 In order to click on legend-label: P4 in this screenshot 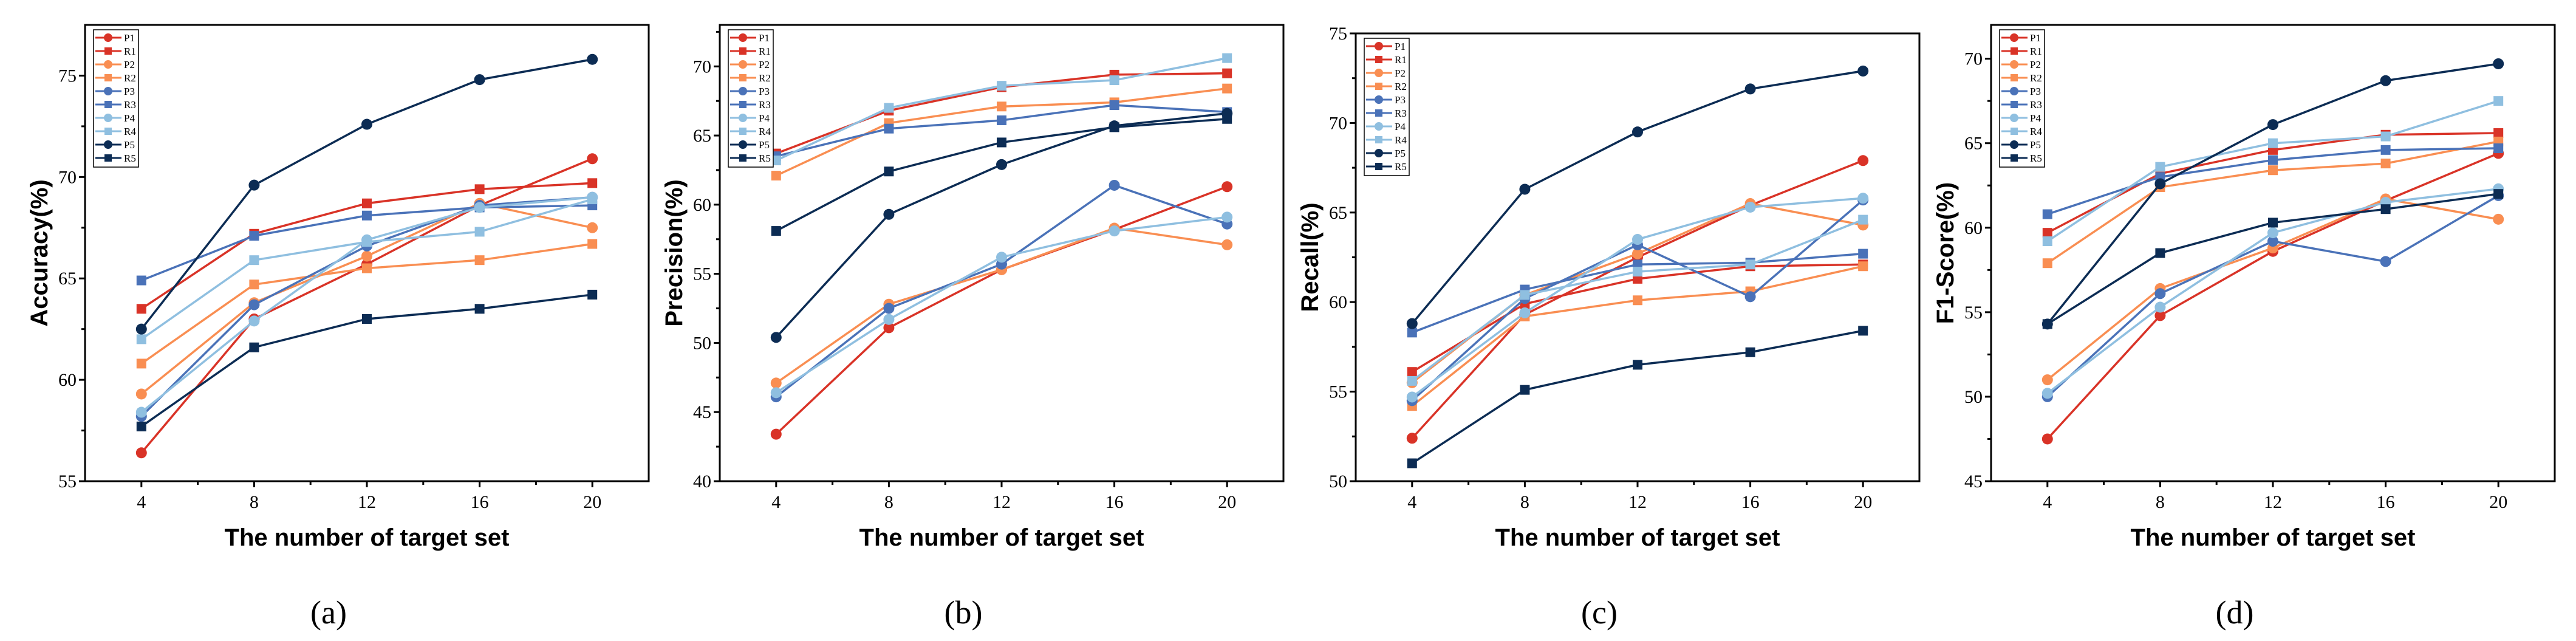, I will do `click(2035, 118)`.